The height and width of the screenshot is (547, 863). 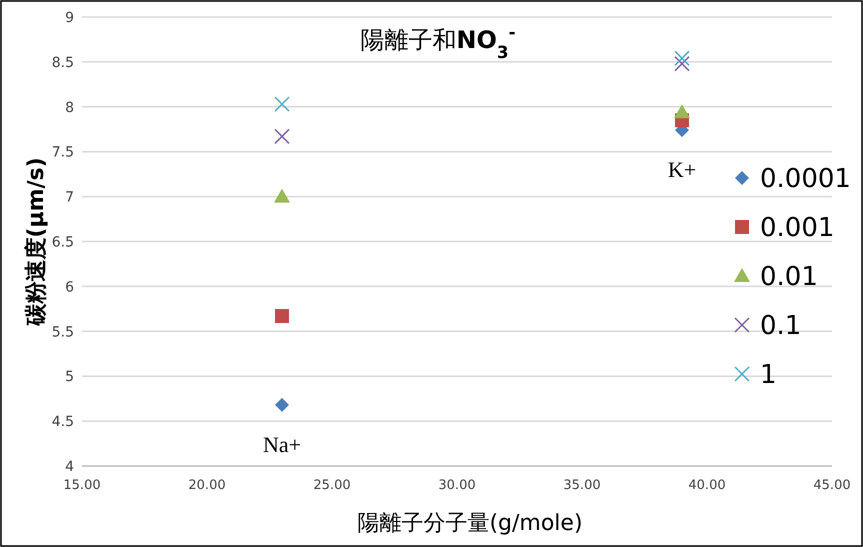 I want to click on x-axis-title: 陽離子分子量(g/mole), so click(x=470, y=523).